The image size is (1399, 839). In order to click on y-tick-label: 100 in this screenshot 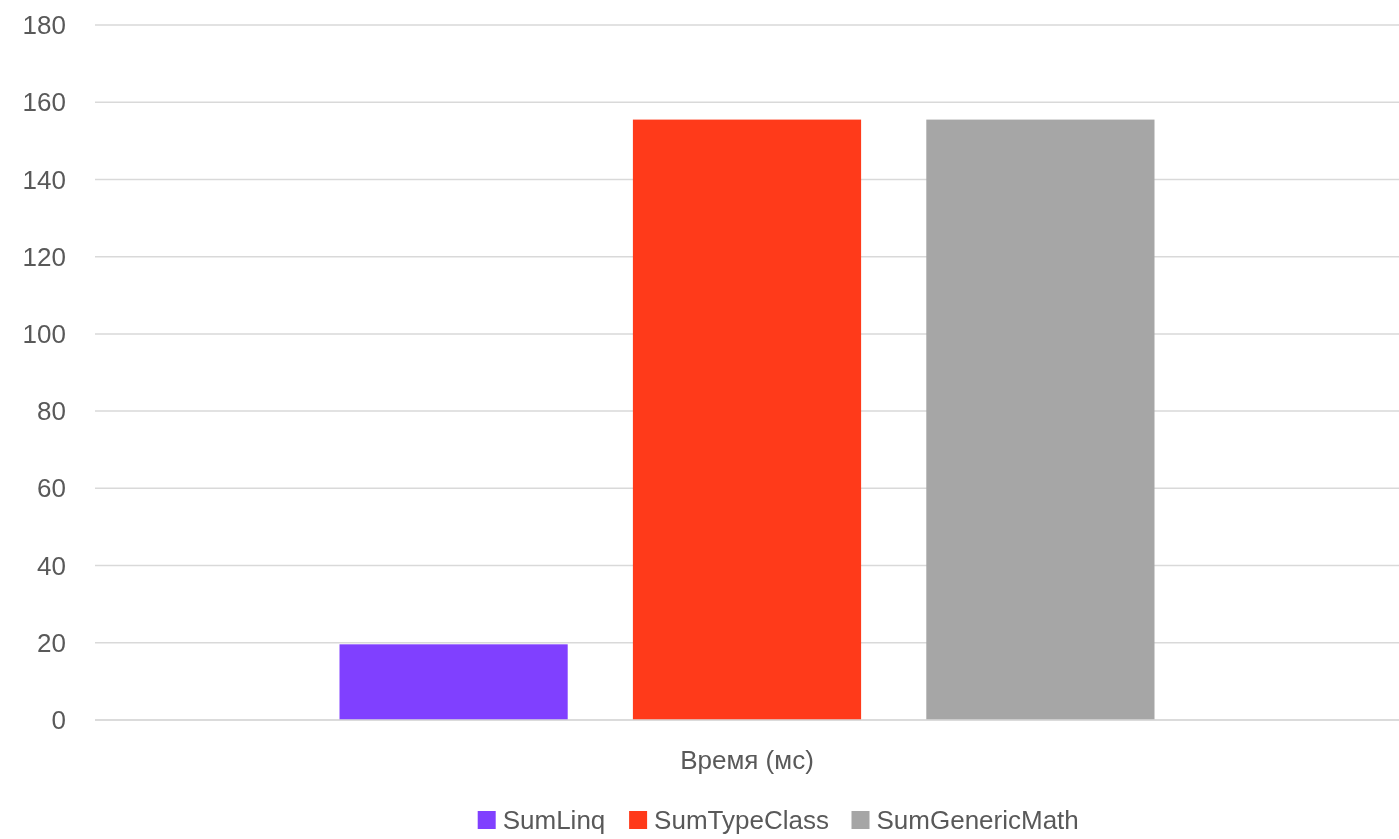, I will do `click(44, 333)`.